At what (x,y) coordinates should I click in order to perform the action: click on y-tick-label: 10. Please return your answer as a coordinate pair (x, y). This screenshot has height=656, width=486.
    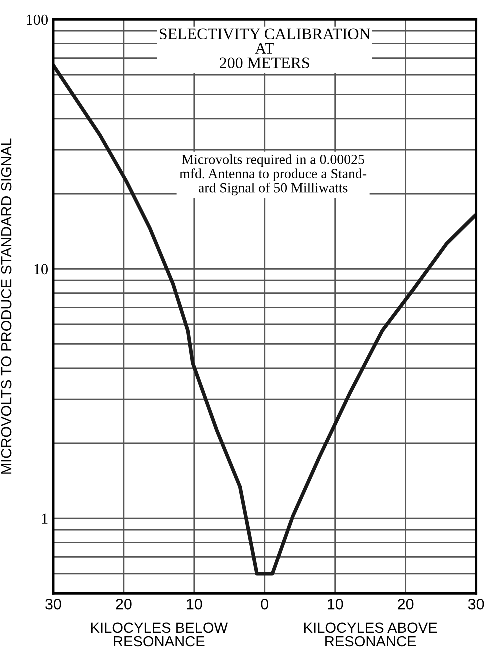
    Looking at the image, I should click on (41, 269).